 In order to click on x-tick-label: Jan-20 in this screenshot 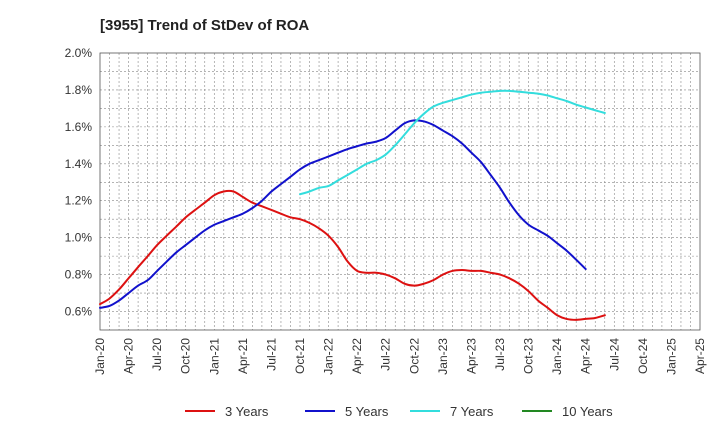, I will do `click(100, 356)`.